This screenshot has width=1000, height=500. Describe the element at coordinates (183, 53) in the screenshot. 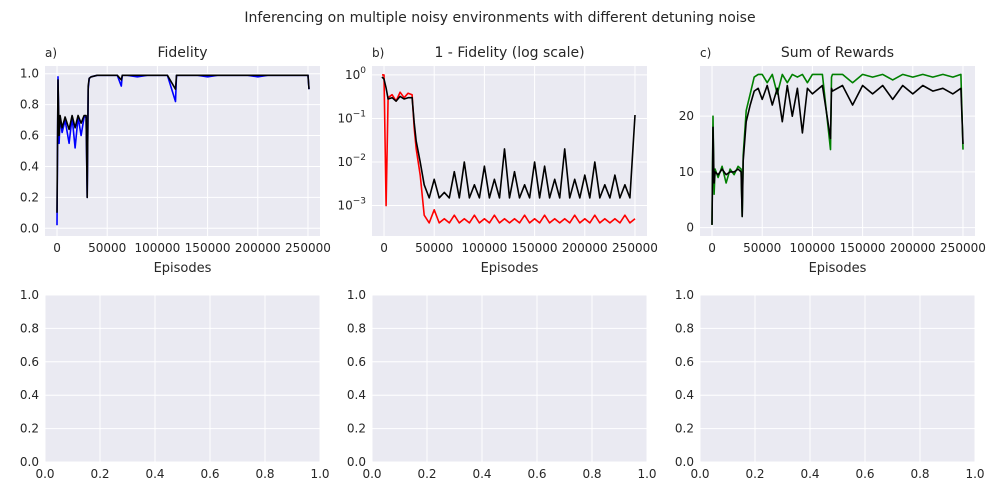

I see `panel-title: Fidelity` at that location.